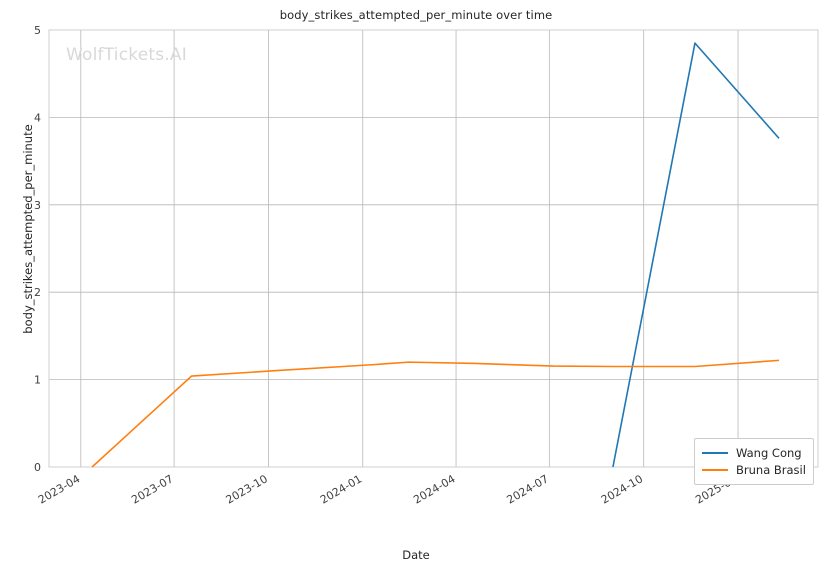 This screenshot has width=832, height=575. I want to click on y-tick-label: 2, so click(37, 292).